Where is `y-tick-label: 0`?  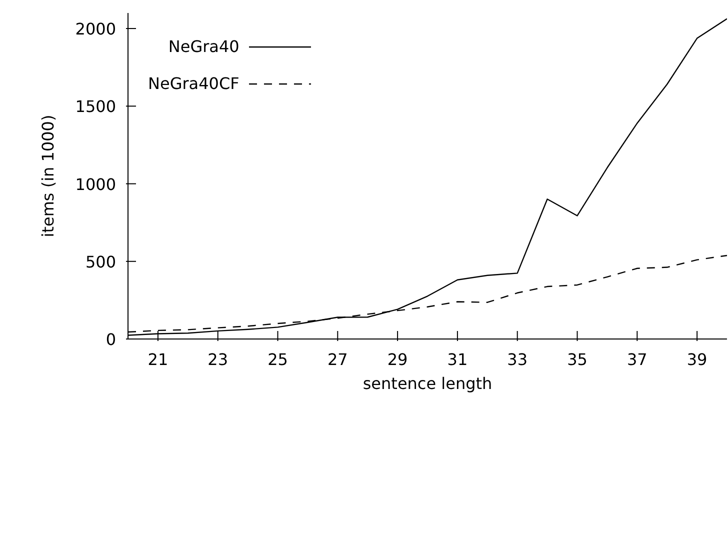
y-tick-label: 0 is located at coordinates (111, 339).